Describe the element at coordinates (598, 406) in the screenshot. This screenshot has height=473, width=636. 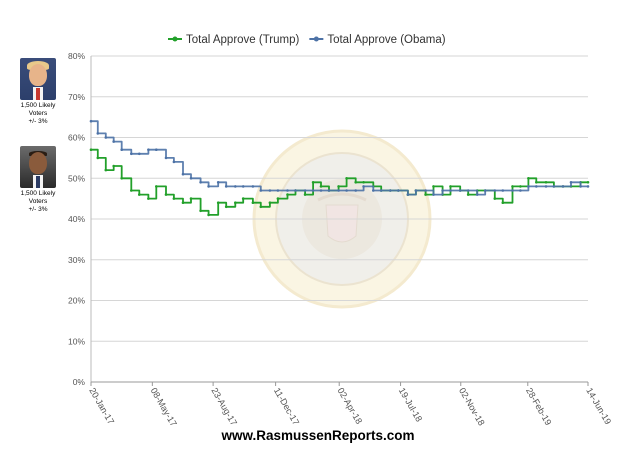
I see `x-tick-label: 14-Jun-19` at that location.